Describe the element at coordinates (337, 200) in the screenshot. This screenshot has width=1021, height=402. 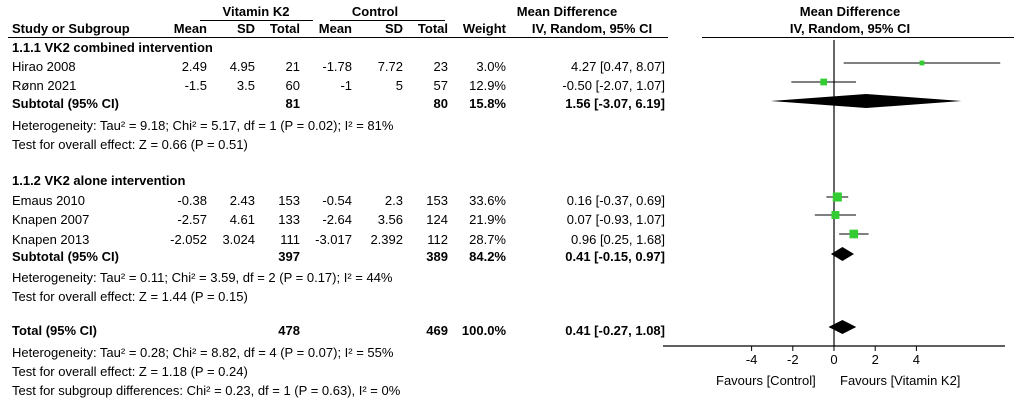
I see `control-mean-value: -0.54` at that location.